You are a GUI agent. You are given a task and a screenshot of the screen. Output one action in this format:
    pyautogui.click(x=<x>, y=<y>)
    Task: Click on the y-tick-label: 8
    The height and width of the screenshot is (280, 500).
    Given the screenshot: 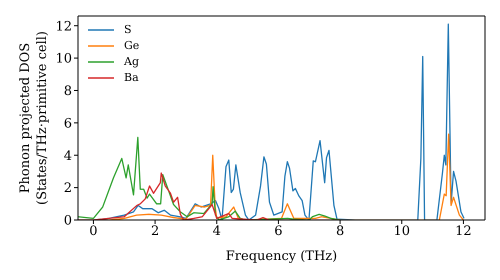 What is the action you would take?
    pyautogui.click(x=68, y=92)
    